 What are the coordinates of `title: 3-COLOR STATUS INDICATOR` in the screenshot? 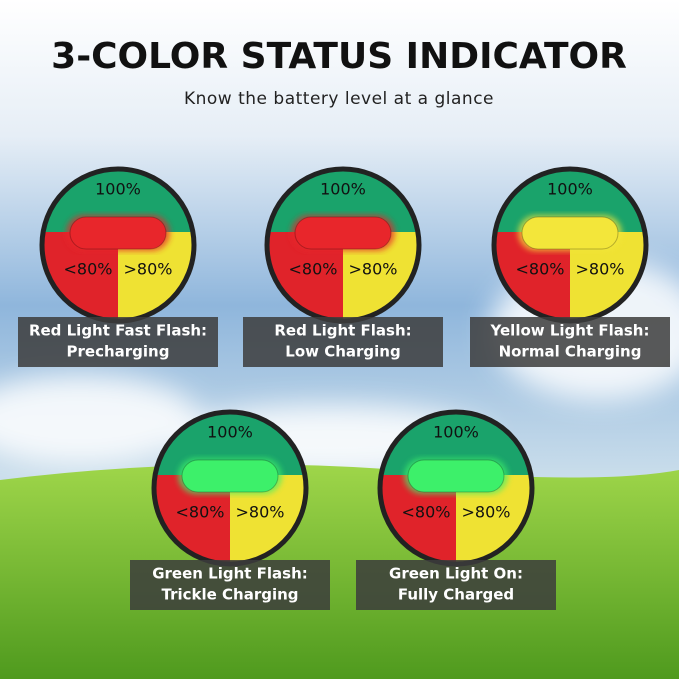 It's located at (339, 56).